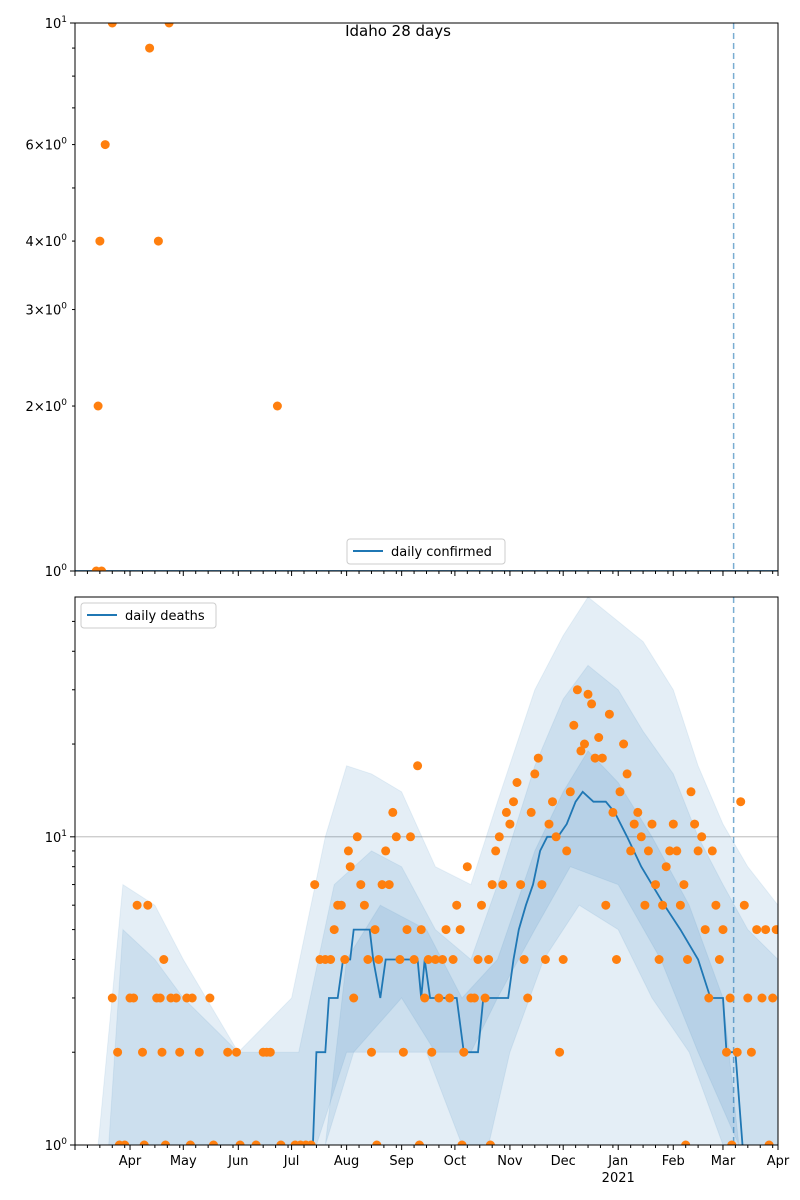 This screenshot has width=800, height=1200. Describe the element at coordinates (56, 1145) in the screenshot. I see `y-tick-label: 100` at that location.